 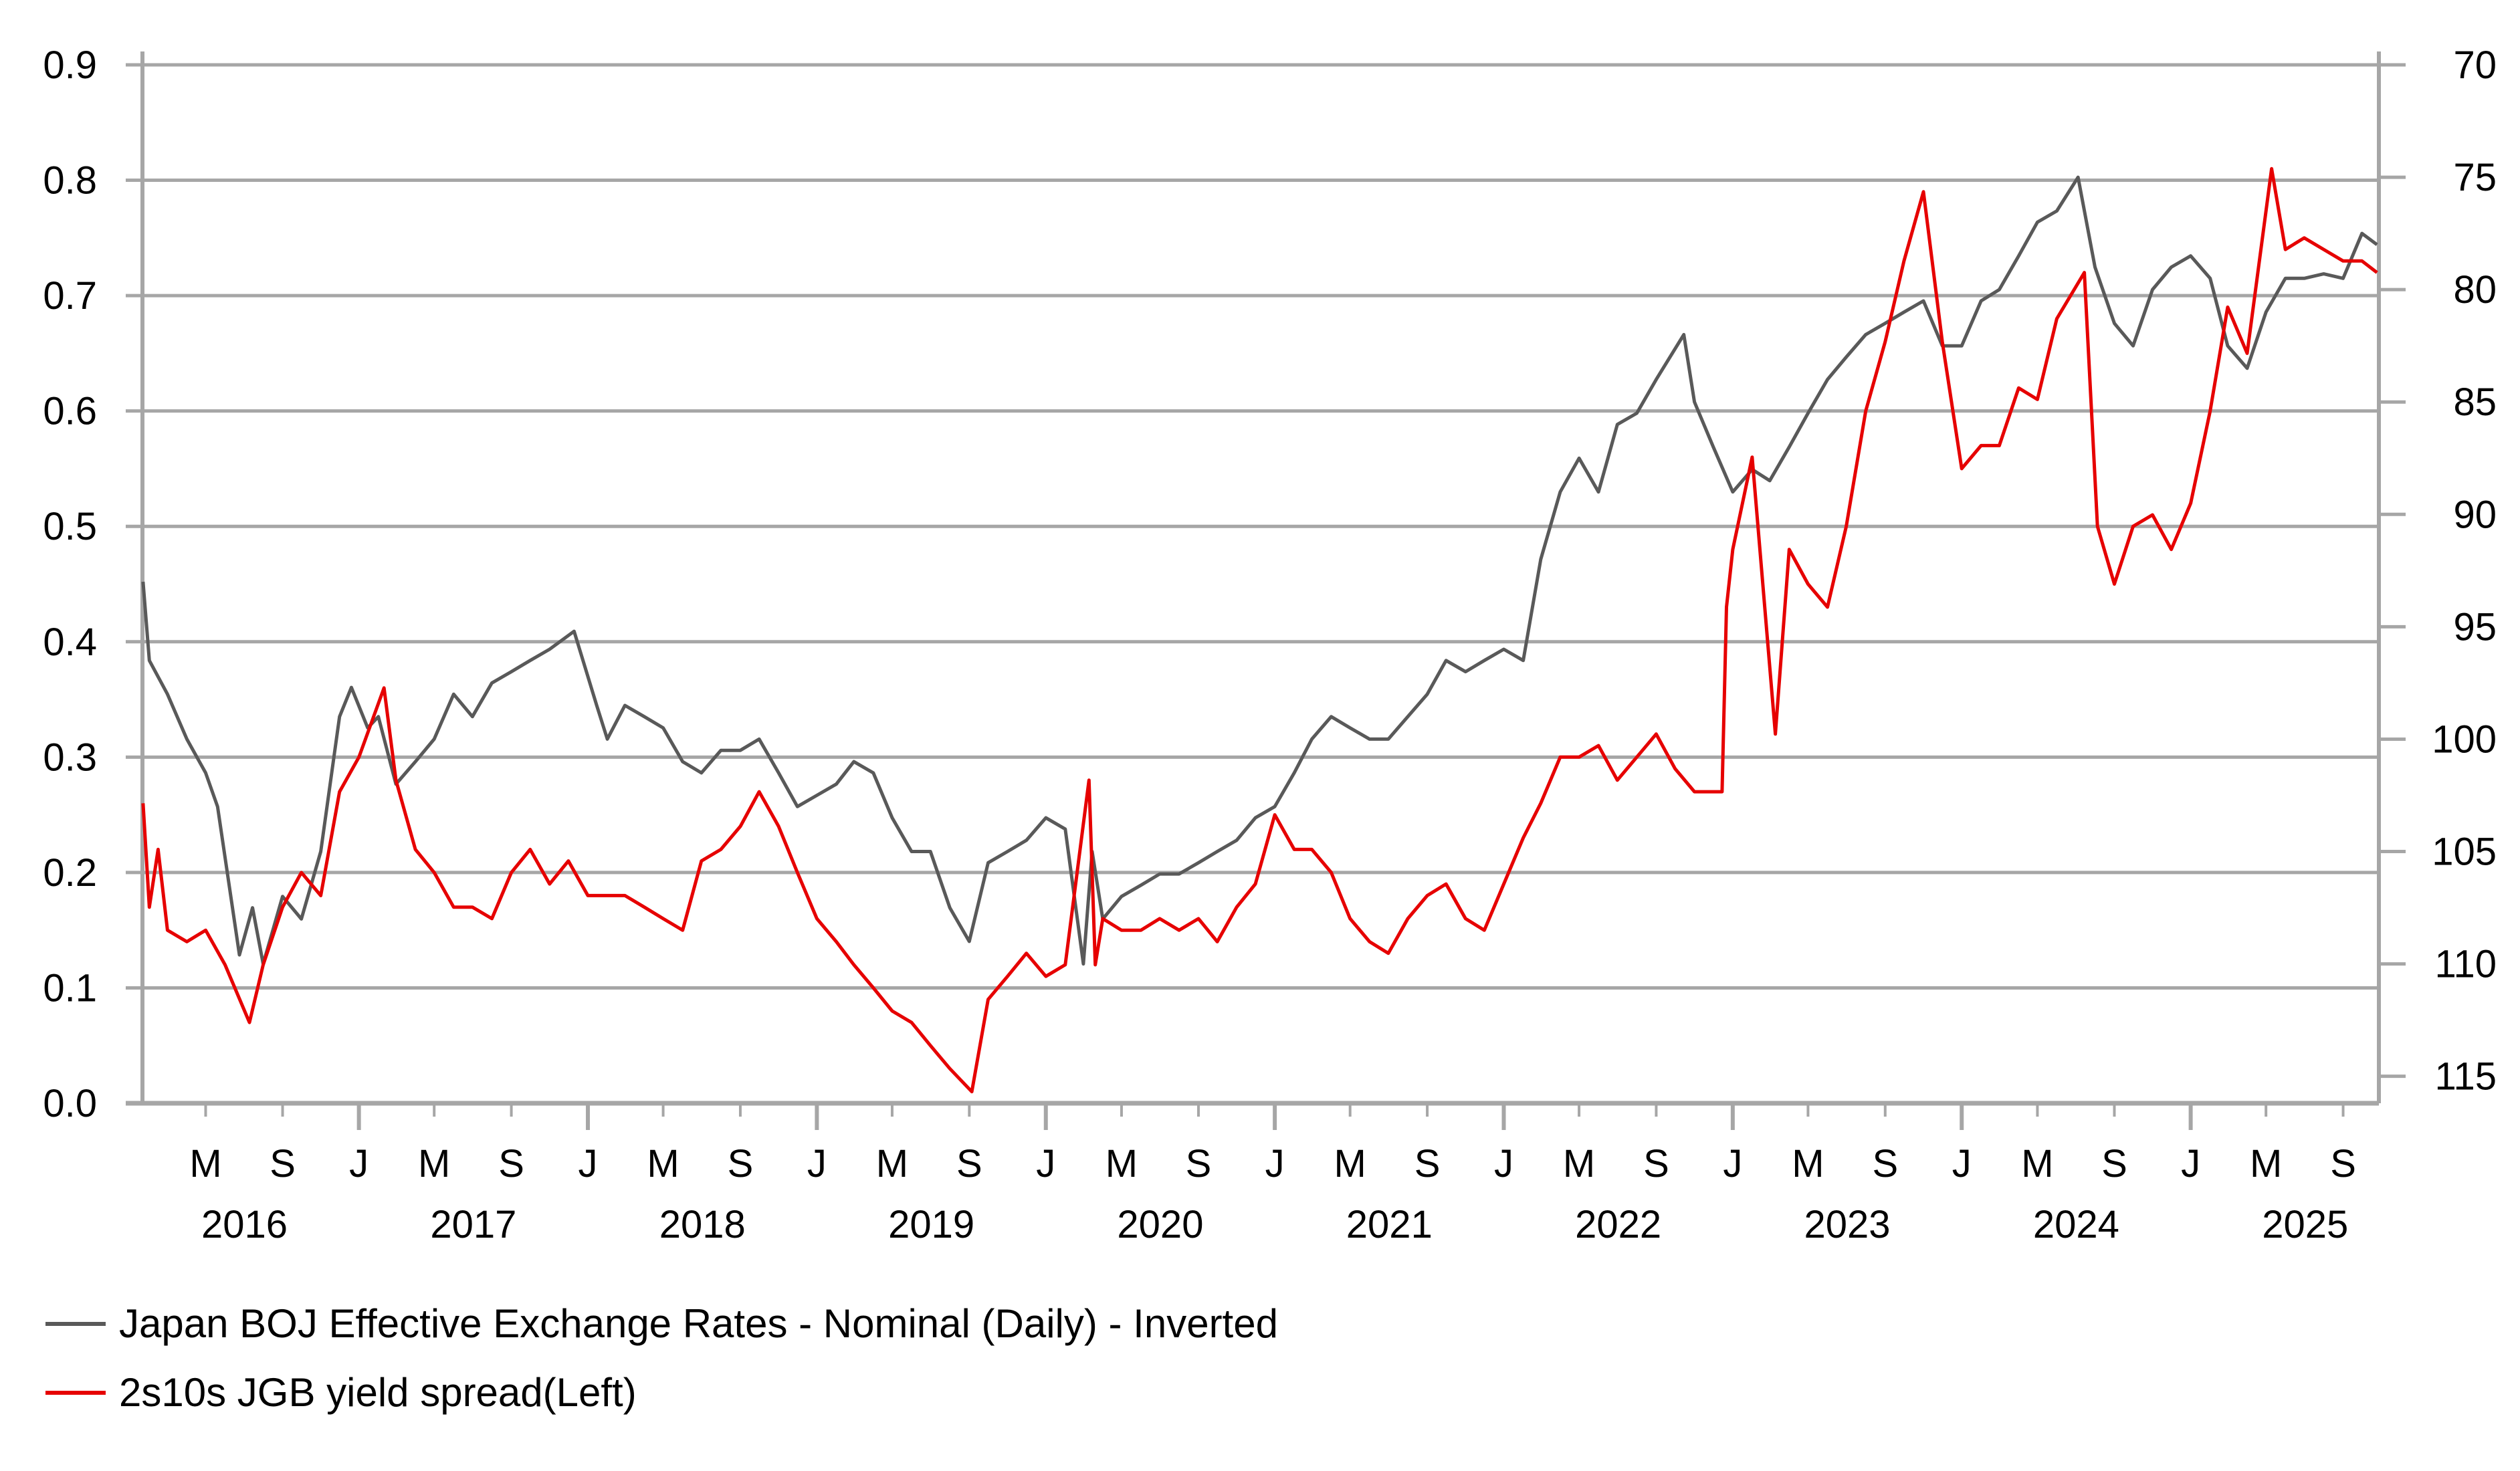 What do you see at coordinates (2475, 177) in the screenshot?
I see `right-axis-tick-label: 75` at bounding box center [2475, 177].